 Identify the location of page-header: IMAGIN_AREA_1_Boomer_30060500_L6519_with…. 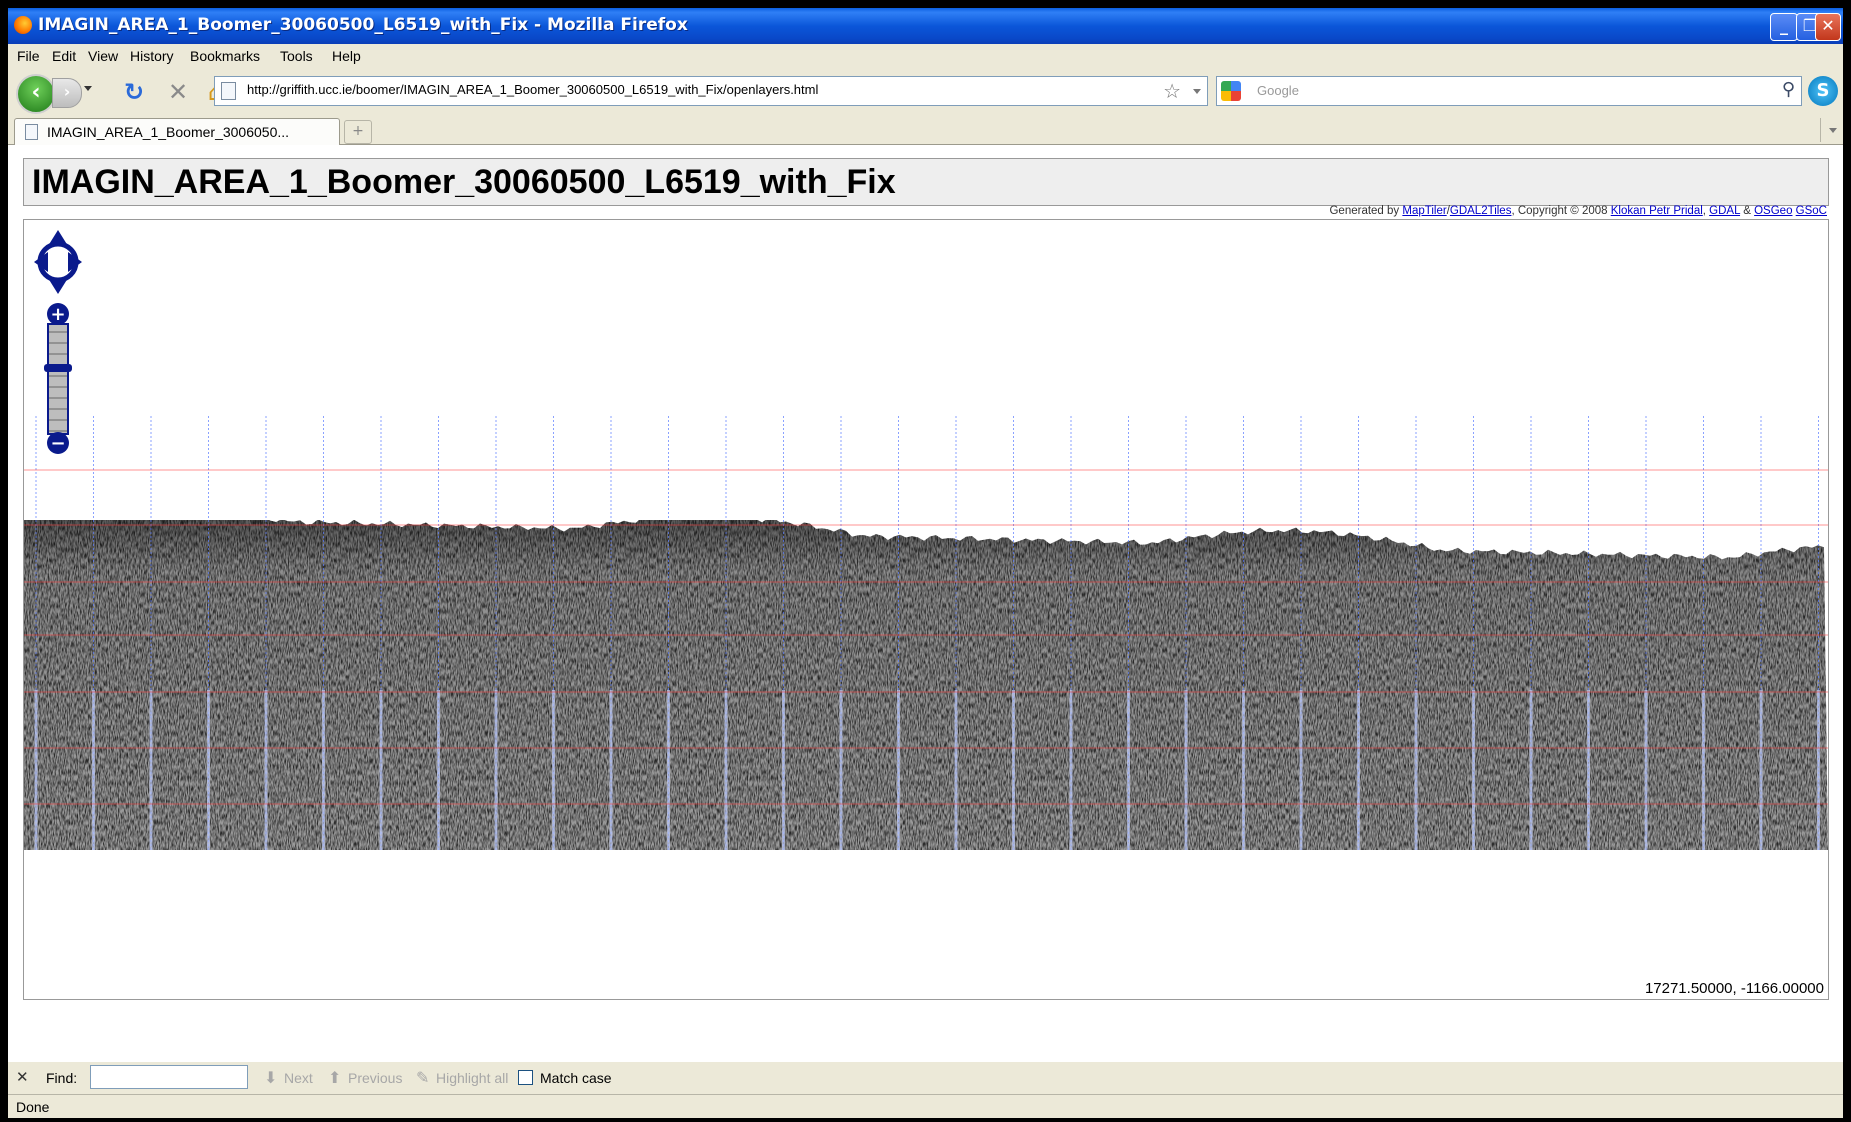
(926, 182).